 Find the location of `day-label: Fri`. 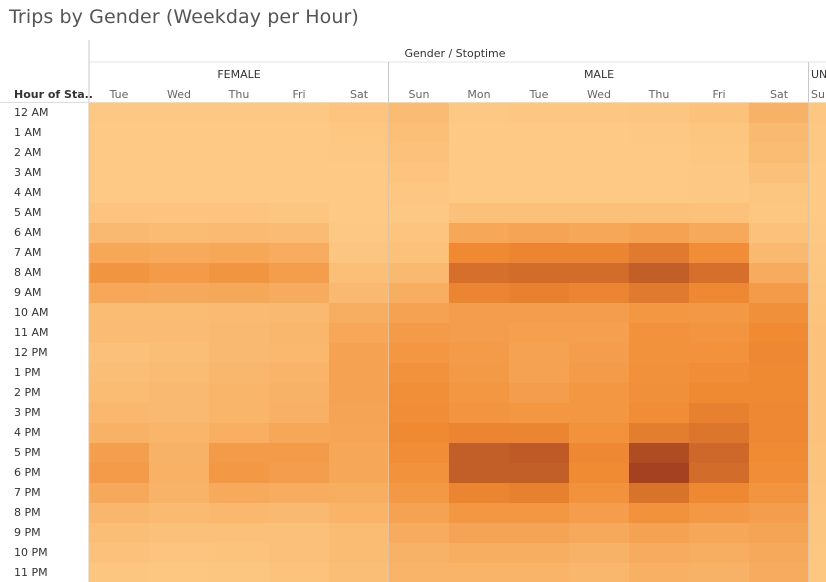

day-label: Fri is located at coordinates (299, 94).